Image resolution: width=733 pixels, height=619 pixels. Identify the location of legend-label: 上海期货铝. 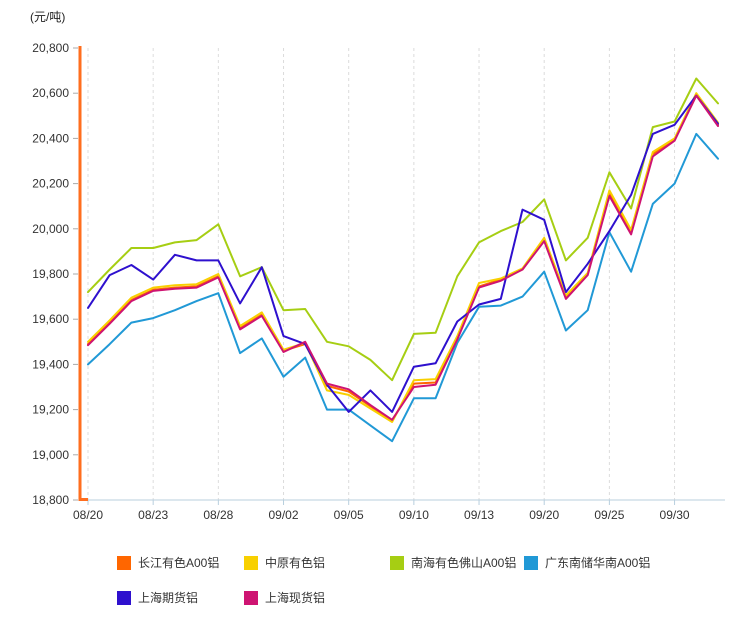
(168, 598).